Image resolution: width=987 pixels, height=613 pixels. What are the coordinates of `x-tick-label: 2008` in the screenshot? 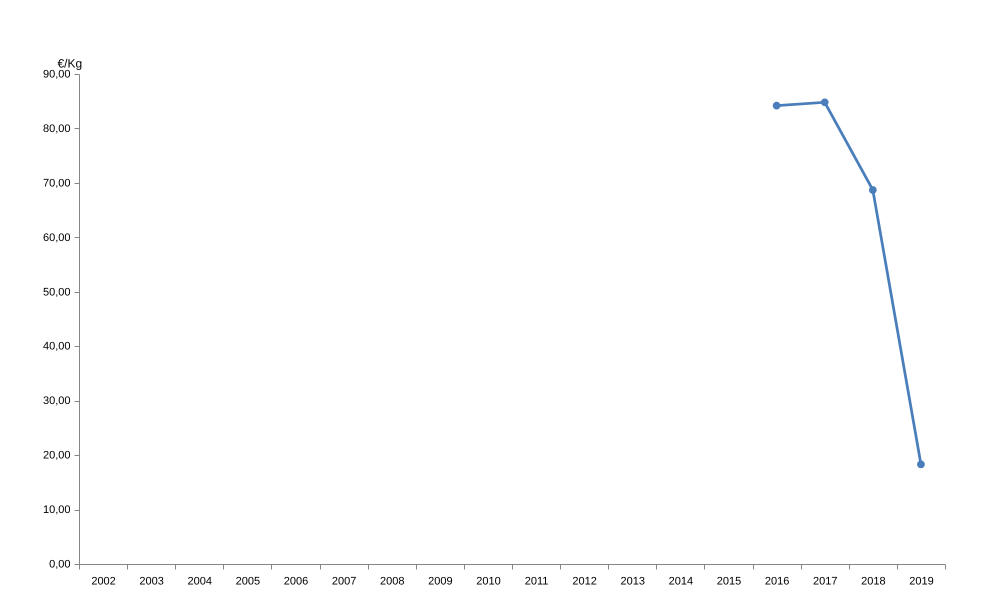 It's located at (392, 582).